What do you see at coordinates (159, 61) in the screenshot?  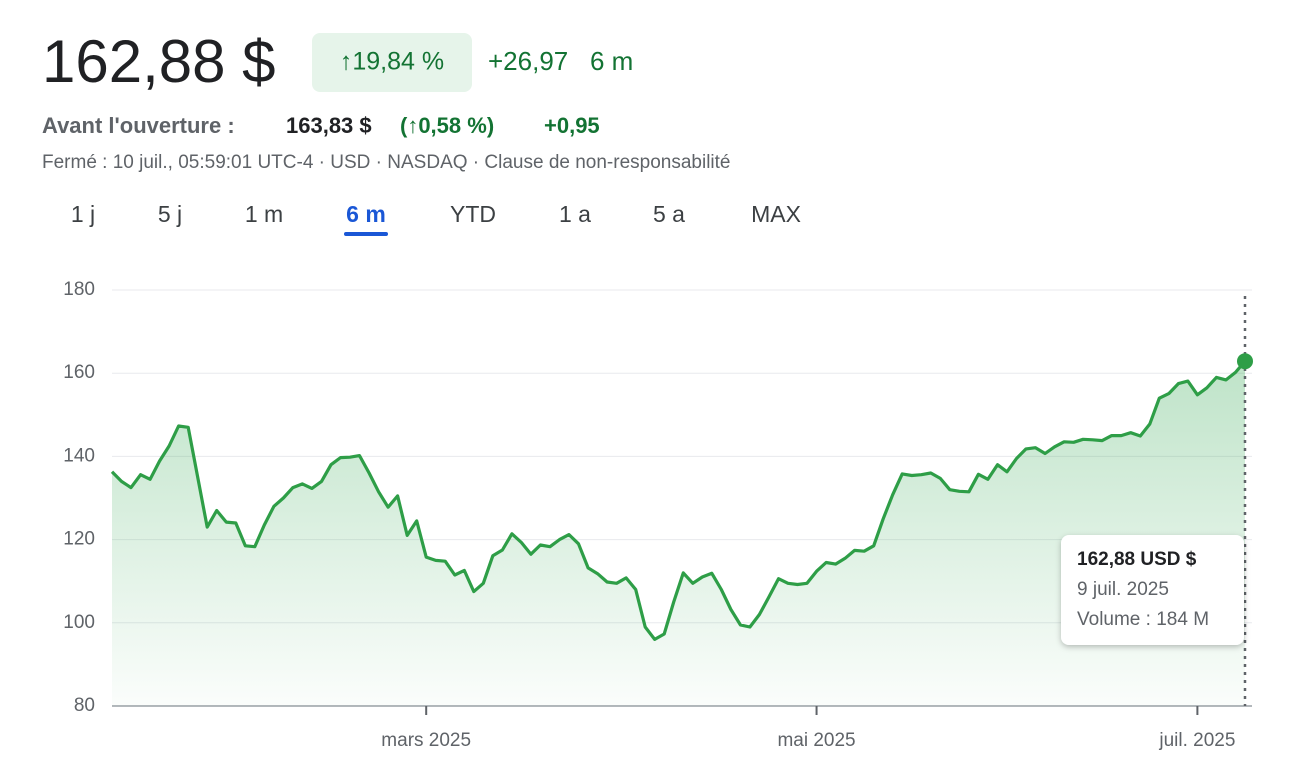 I see `price: 162,88 $` at bounding box center [159, 61].